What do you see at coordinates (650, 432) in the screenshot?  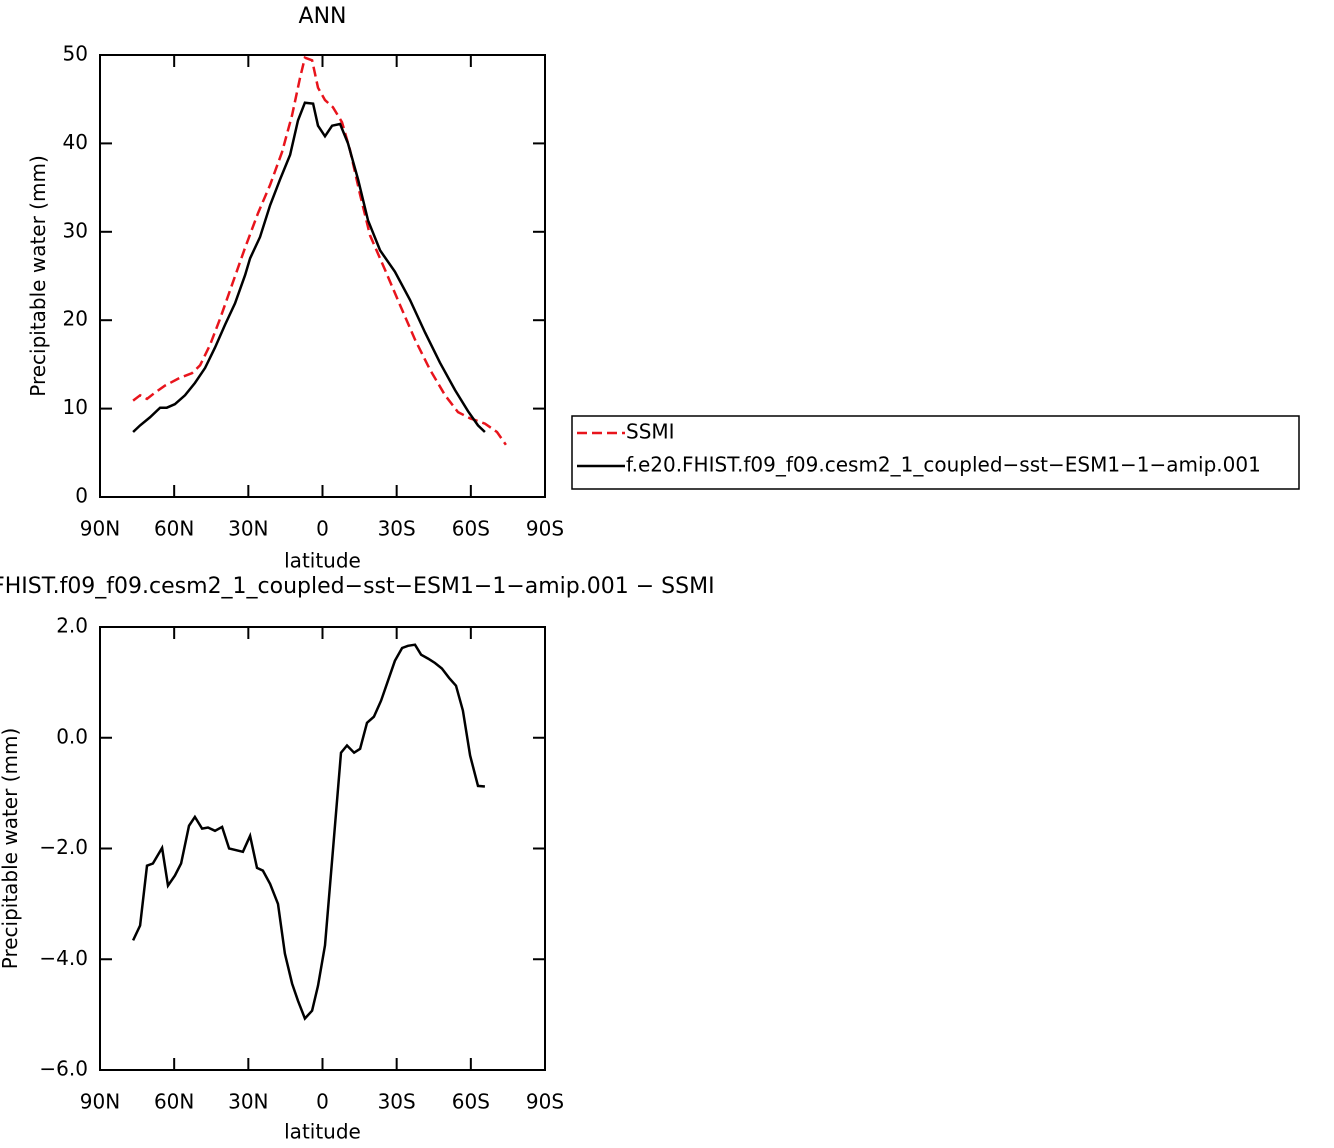 I see `legend-label: SSMI` at bounding box center [650, 432].